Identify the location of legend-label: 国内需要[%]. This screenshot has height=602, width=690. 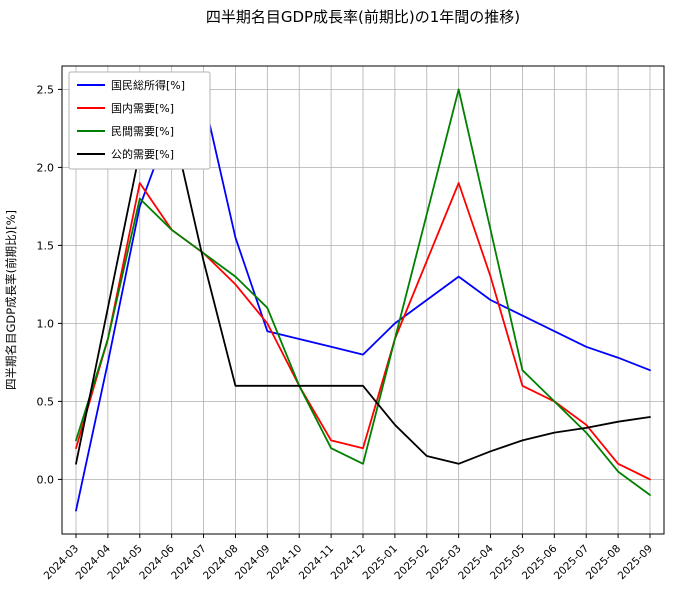
(142, 108).